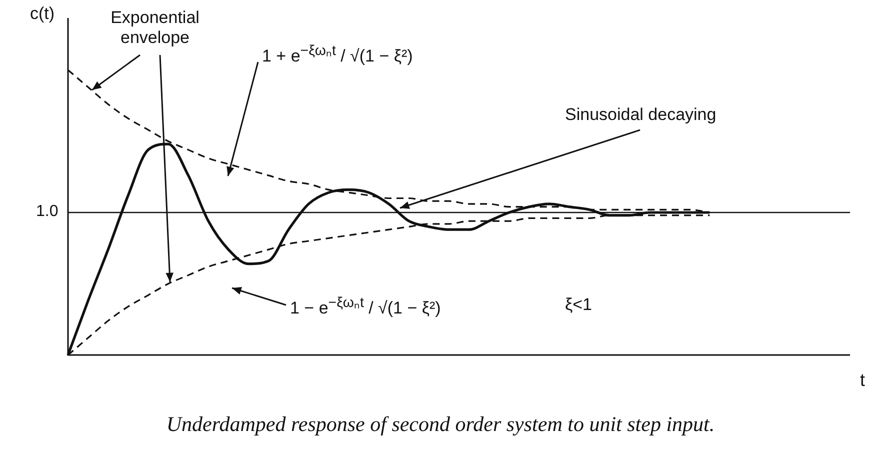 The image size is (881, 451). I want to click on text: 1.0, so click(47, 212).